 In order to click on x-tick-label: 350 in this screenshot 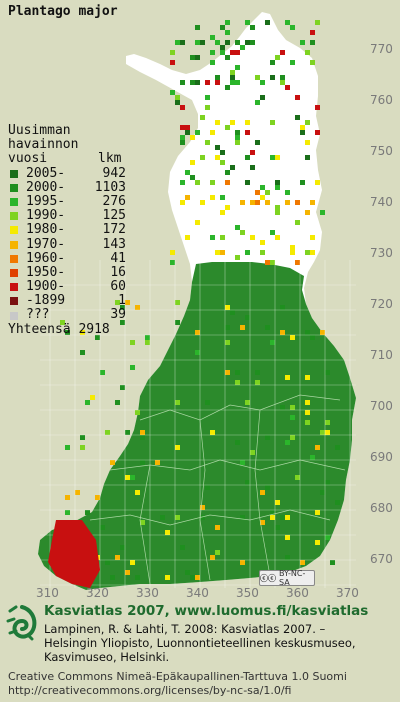, I will do `click(247, 593)`.